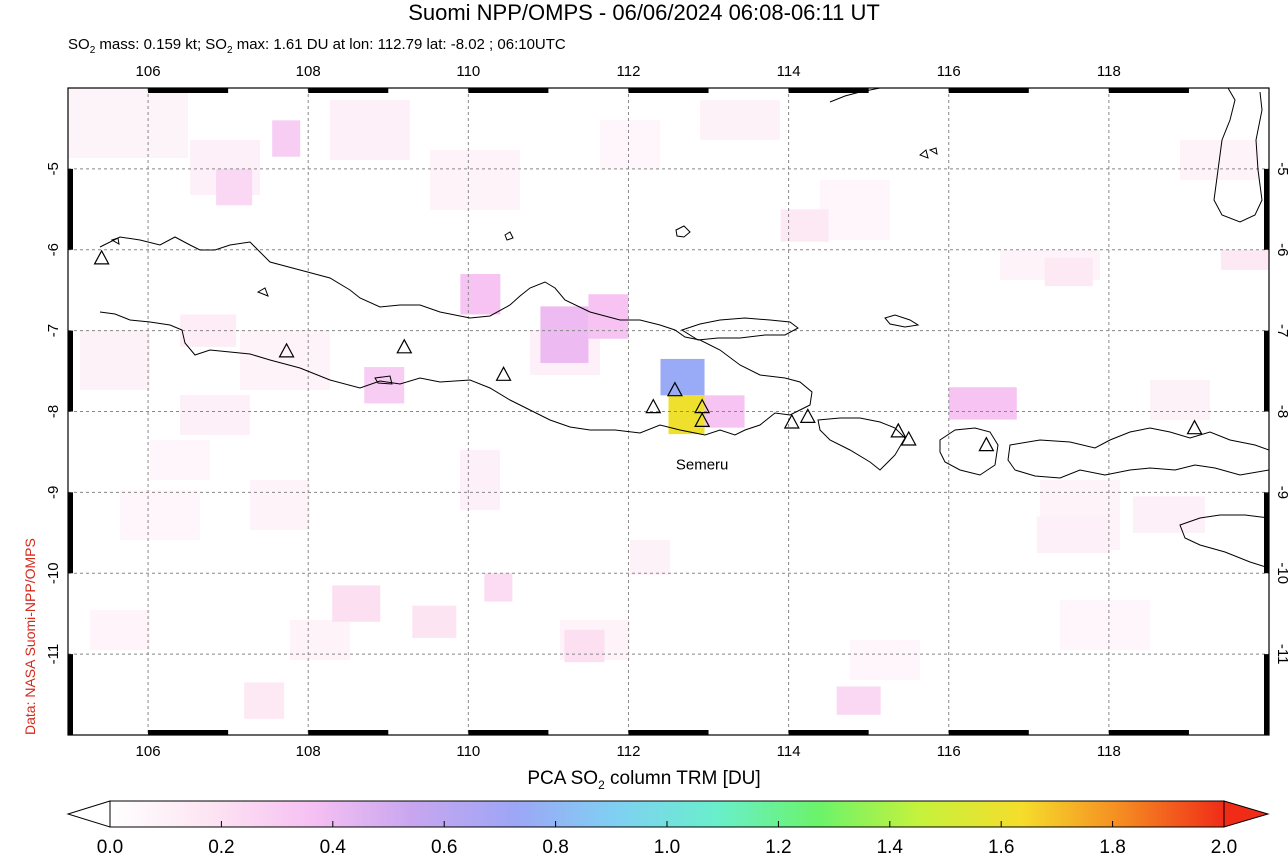  I want to click on lon-label-top: 112, so click(629, 71).